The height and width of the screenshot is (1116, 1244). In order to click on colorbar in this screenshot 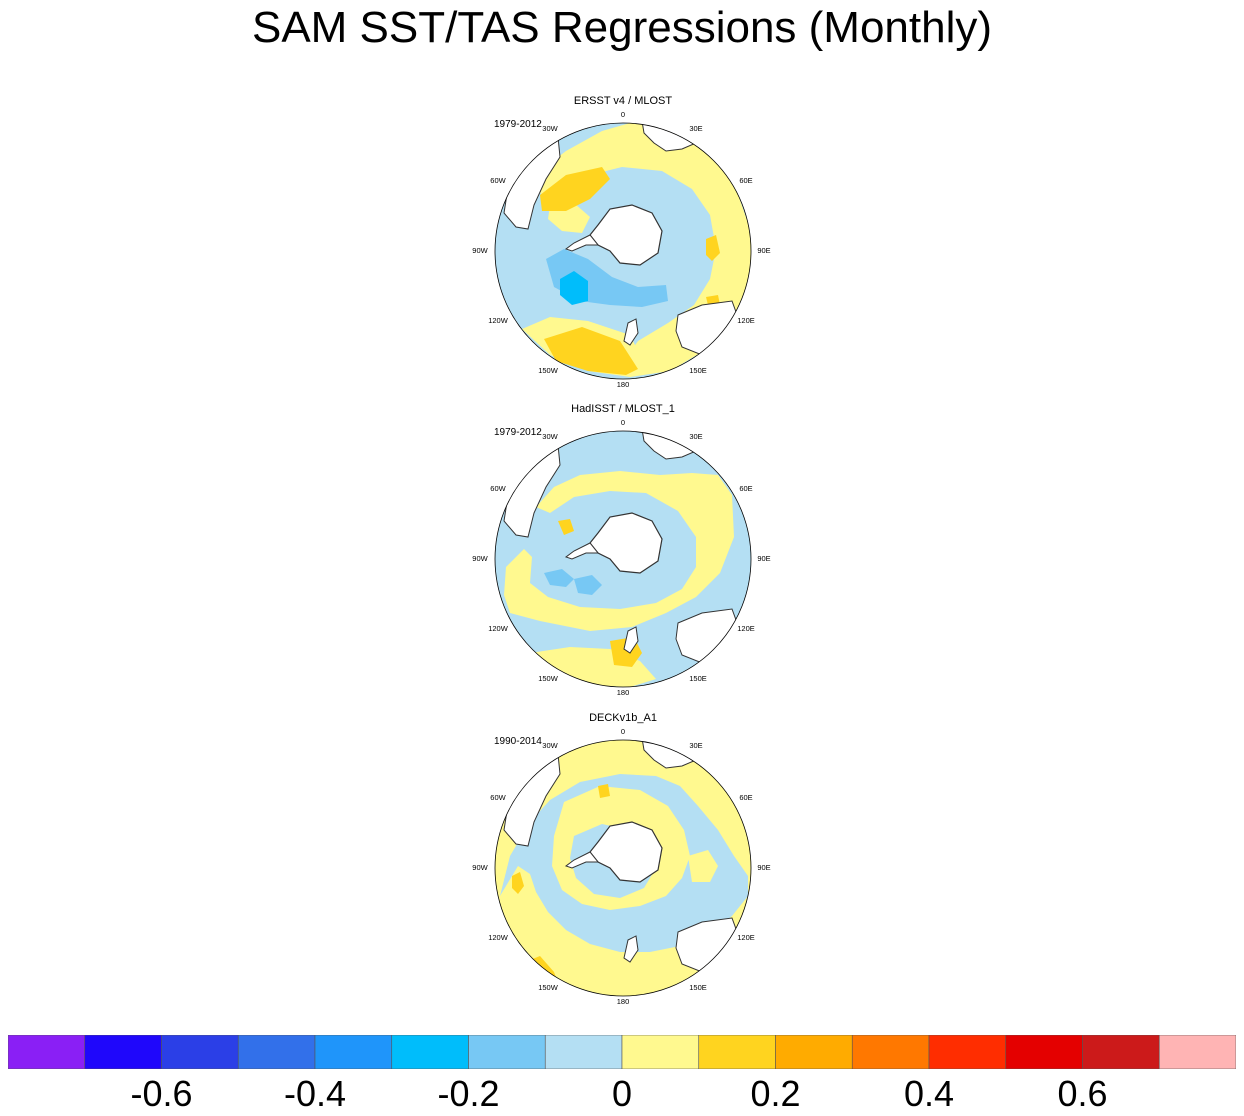, I will do `click(622, 1052)`.